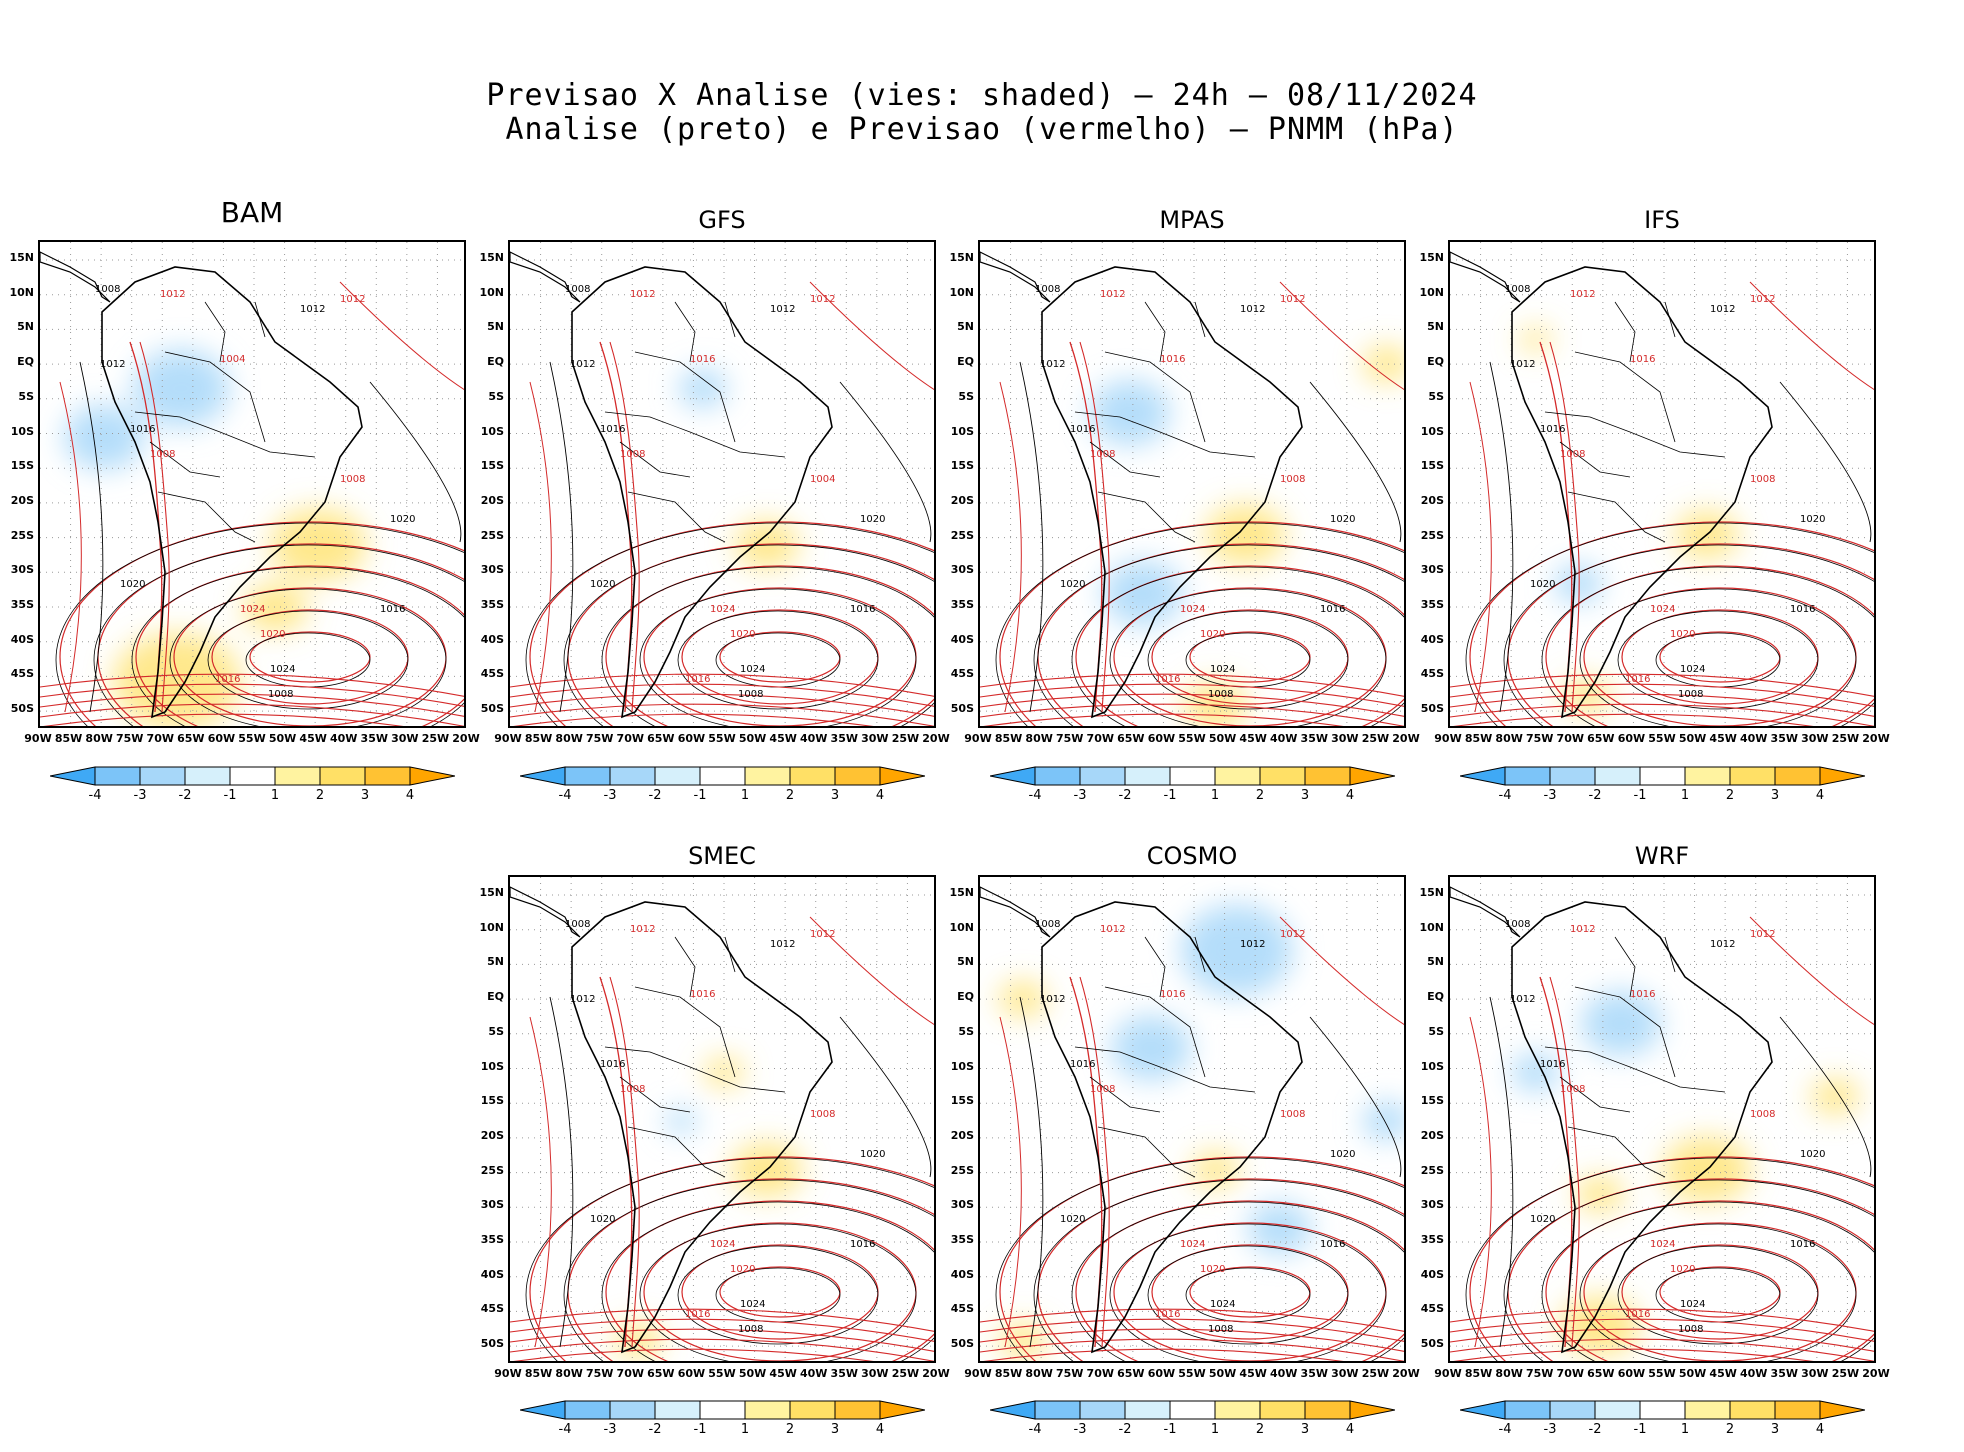 The height and width of the screenshot is (1452, 1964). Describe the element at coordinates (790, 795) in the screenshot. I see `colorbar-tick-label: 2` at that location.